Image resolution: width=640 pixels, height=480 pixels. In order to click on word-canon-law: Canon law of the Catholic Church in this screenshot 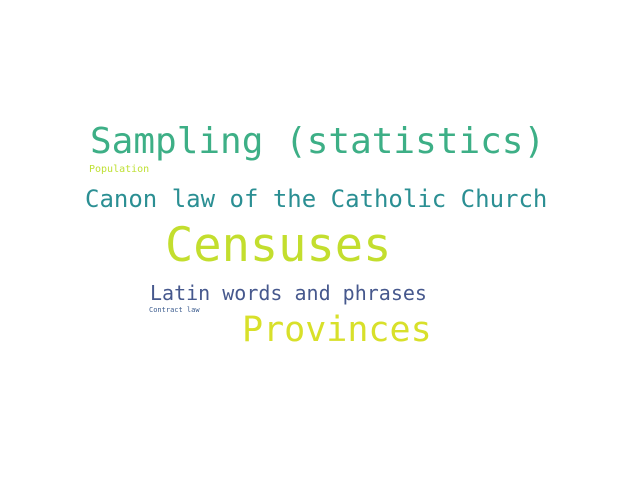, I will do `click(316, 199)`.